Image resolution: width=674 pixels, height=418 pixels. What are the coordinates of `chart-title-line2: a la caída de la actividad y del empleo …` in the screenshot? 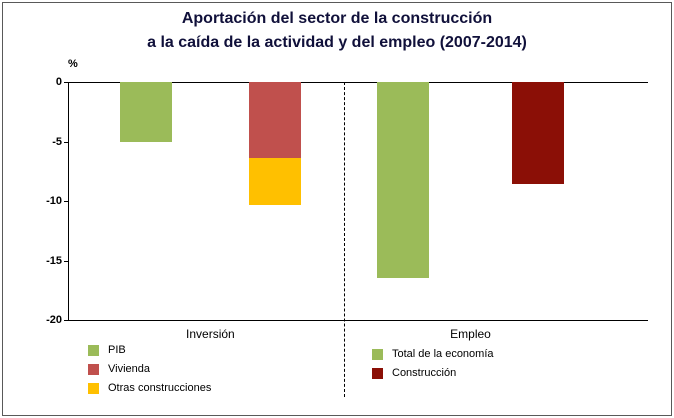 It's located at (337, 42).